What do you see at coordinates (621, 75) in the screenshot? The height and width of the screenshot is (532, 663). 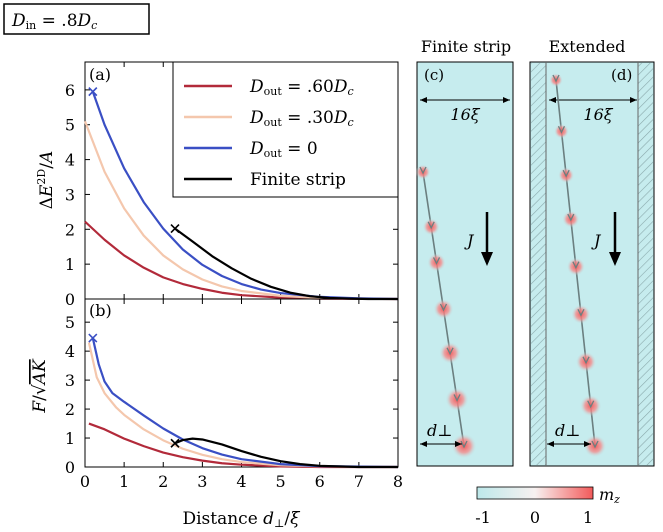 I see `strip-d-panel-label: (d)` at bounding box center [621, 75].